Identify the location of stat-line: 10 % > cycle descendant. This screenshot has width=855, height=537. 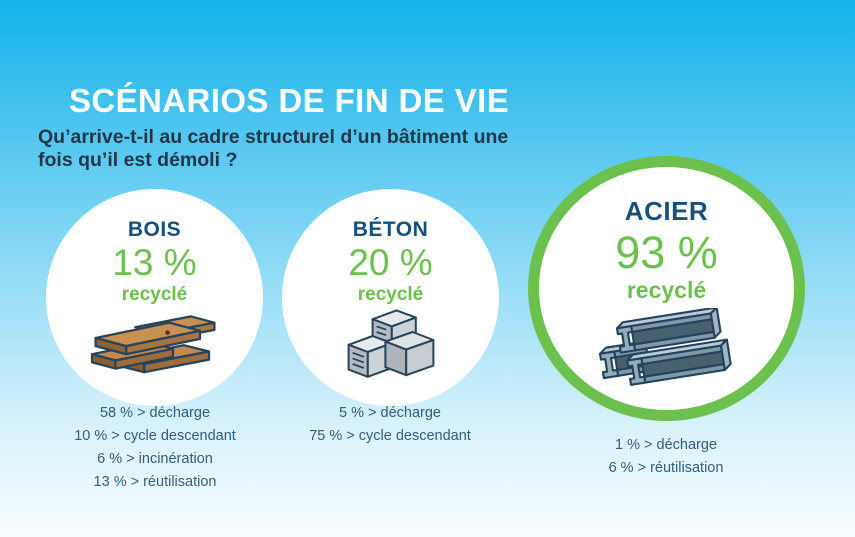
(155, 436).